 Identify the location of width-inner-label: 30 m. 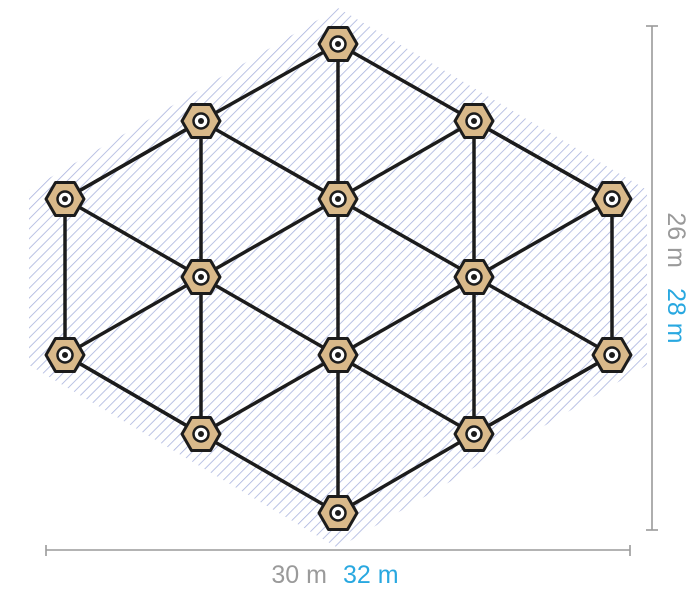
(299, 575).